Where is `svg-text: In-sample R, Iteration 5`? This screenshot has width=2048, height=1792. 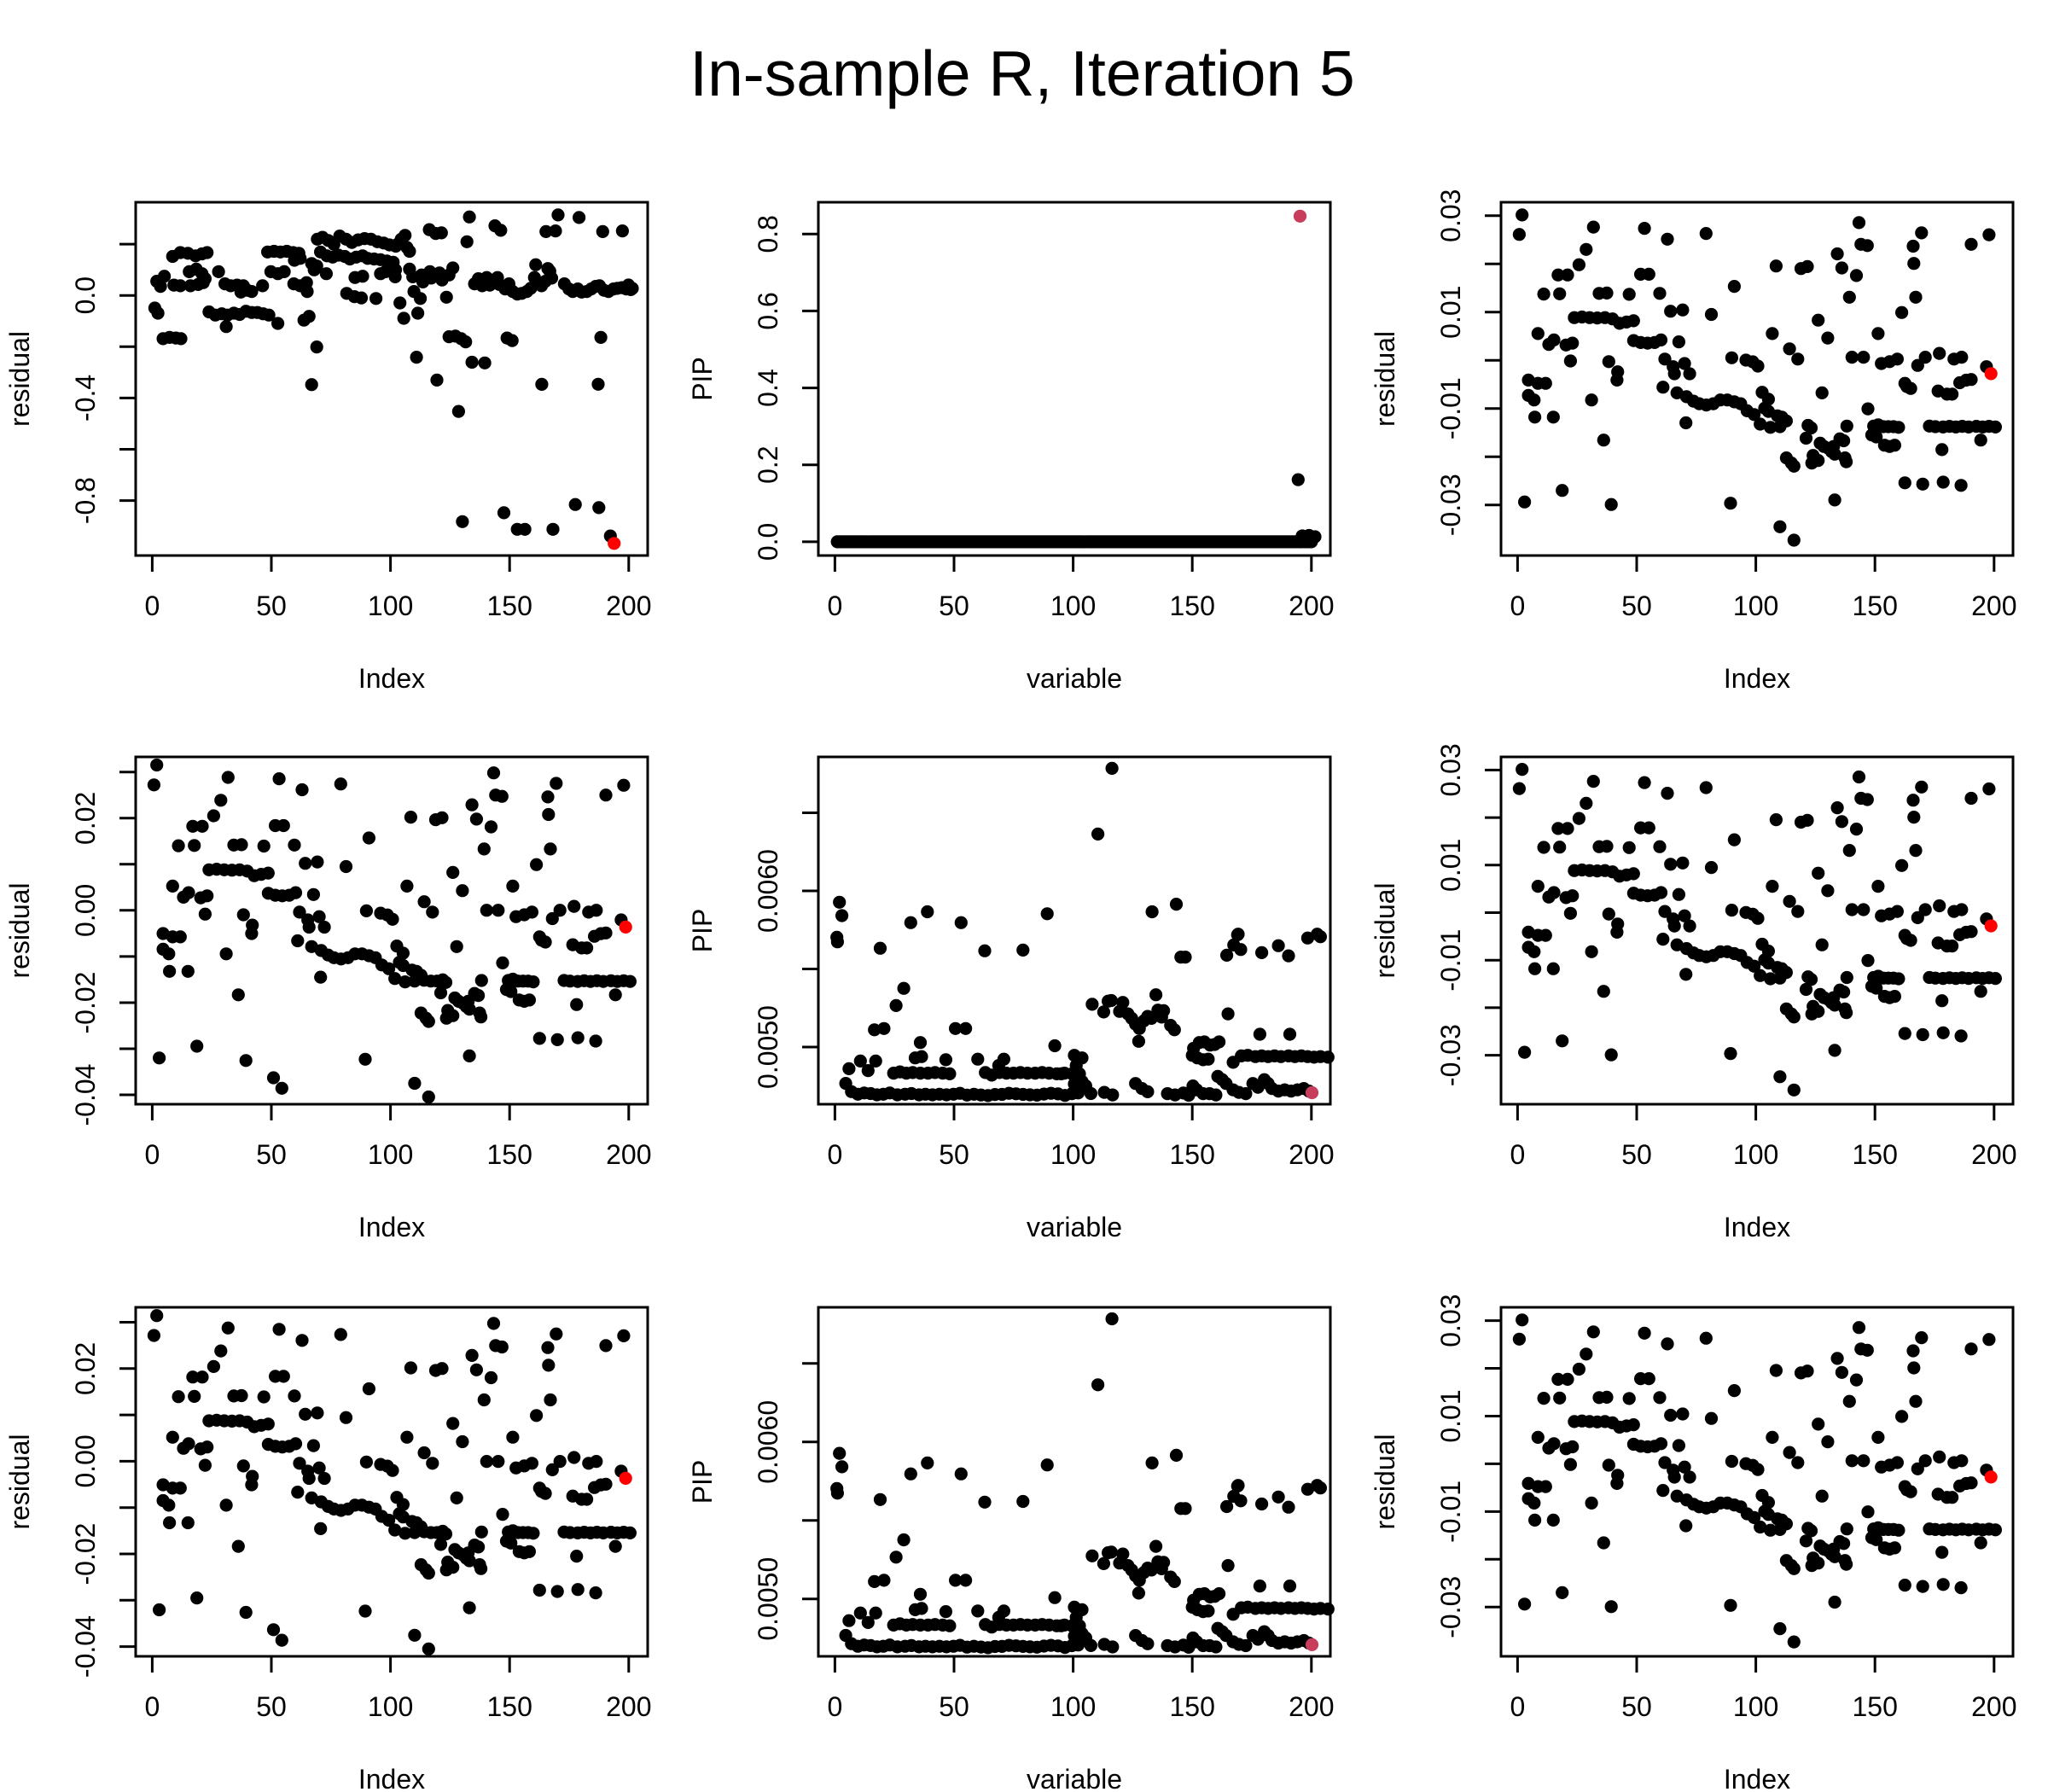
svg-text: In-sample R, Iteration 5 is located at coordinates (1022, 73).